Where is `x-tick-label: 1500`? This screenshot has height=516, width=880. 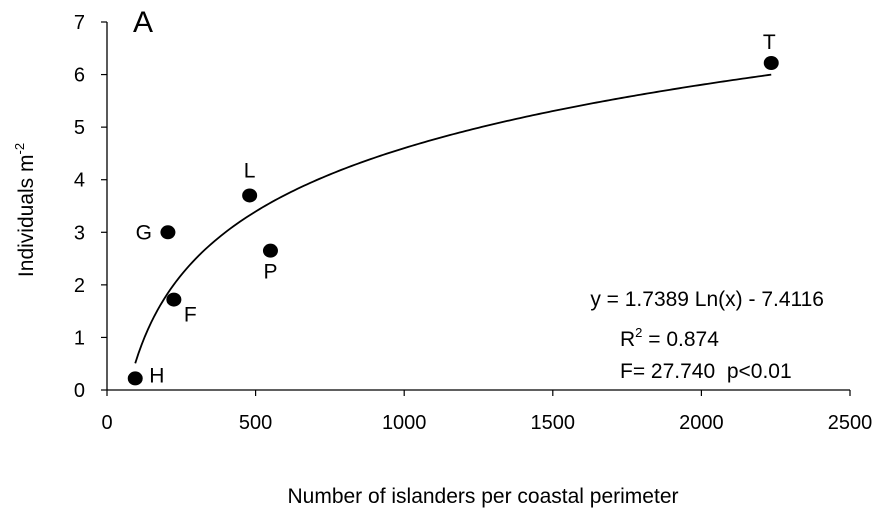
x-tick-label: 1500 is located at coordinates (553, 423).